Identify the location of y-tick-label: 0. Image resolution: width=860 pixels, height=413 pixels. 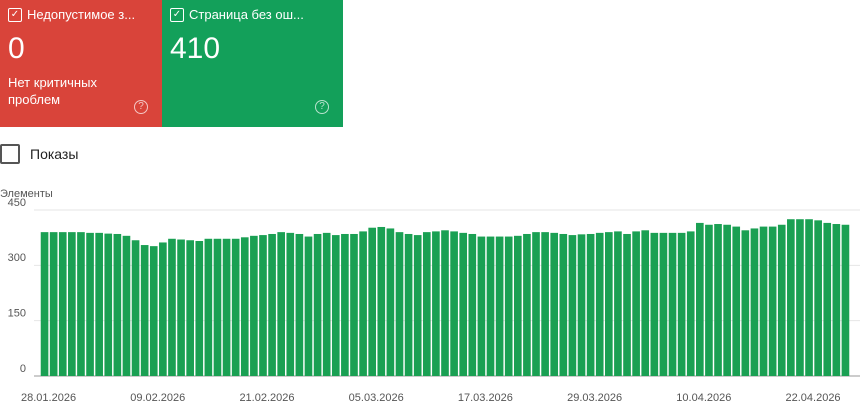
(23, 369).